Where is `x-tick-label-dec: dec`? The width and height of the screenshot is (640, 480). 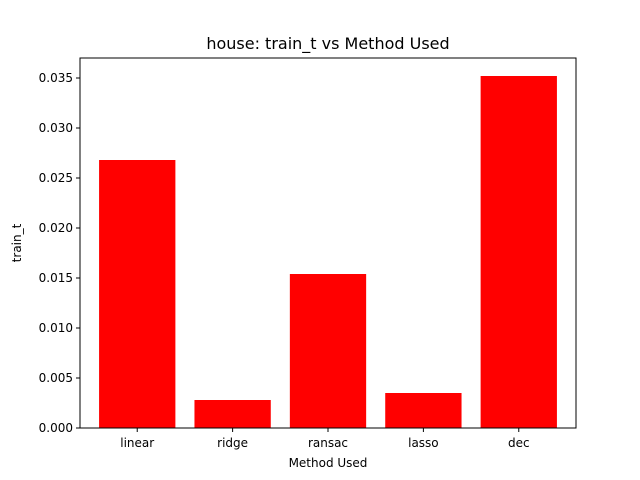
x-tick-label-dec: dec is located at coordinates (519, 443).